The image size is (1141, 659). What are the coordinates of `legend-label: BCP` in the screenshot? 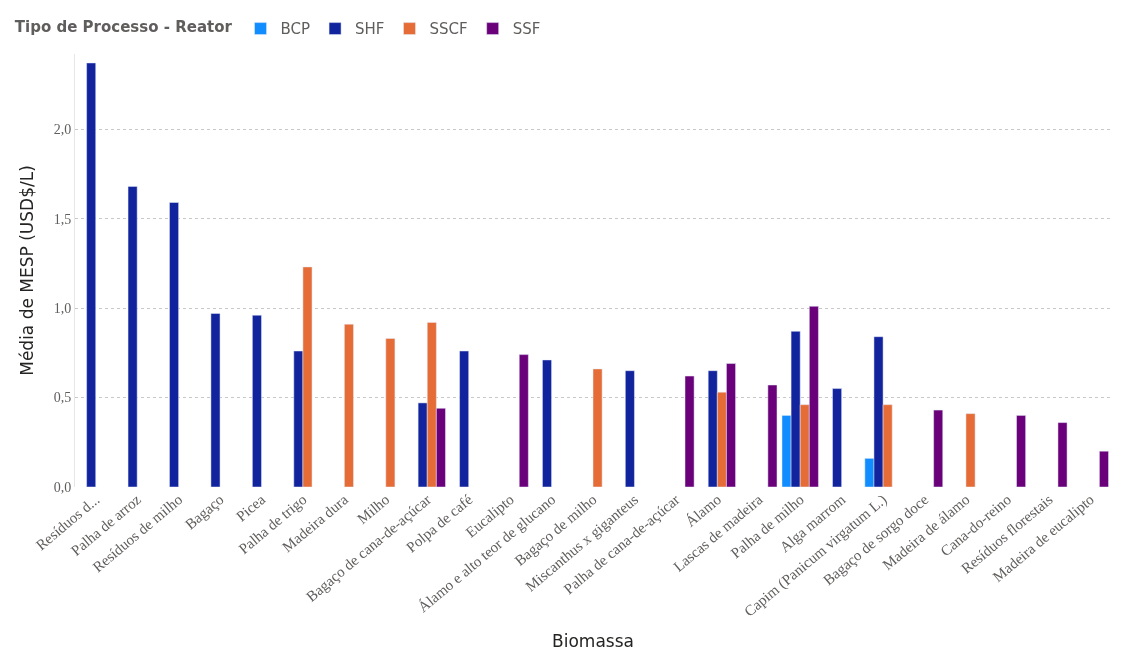 It's located at (295, 29).